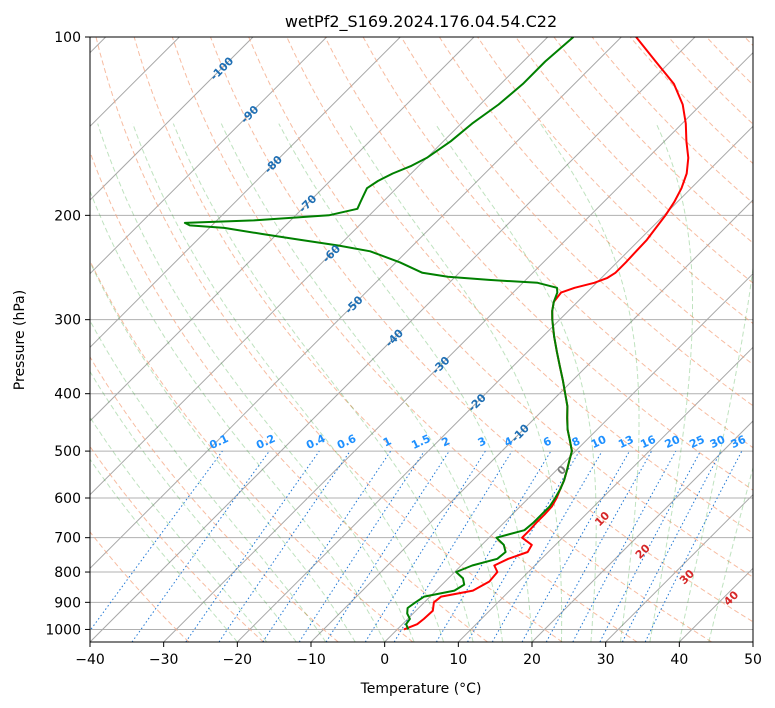 Image resolution: width=775 pixels, height=708 pixels. What do you see at coordinates (90, 660) in the screenshot?
I see `x-tick-label: −40` at bounding box center [90, 660].